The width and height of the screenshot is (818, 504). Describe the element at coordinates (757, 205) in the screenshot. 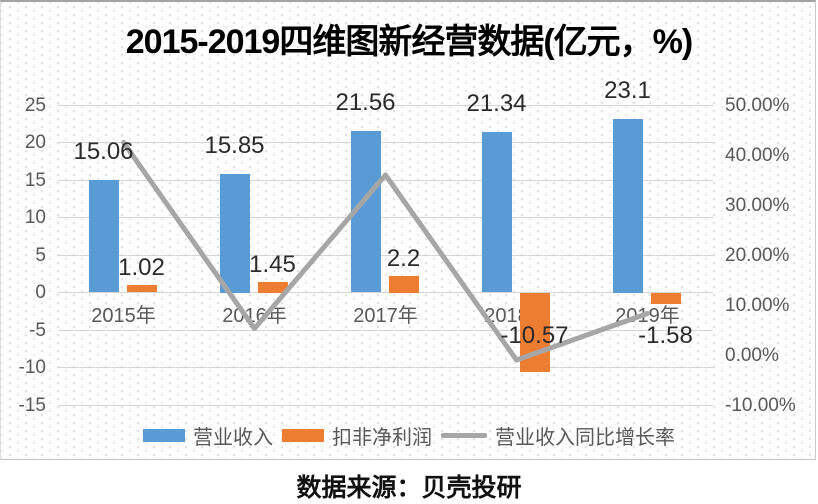

I see `y-axis-right-tick: 30.00%` at that location.